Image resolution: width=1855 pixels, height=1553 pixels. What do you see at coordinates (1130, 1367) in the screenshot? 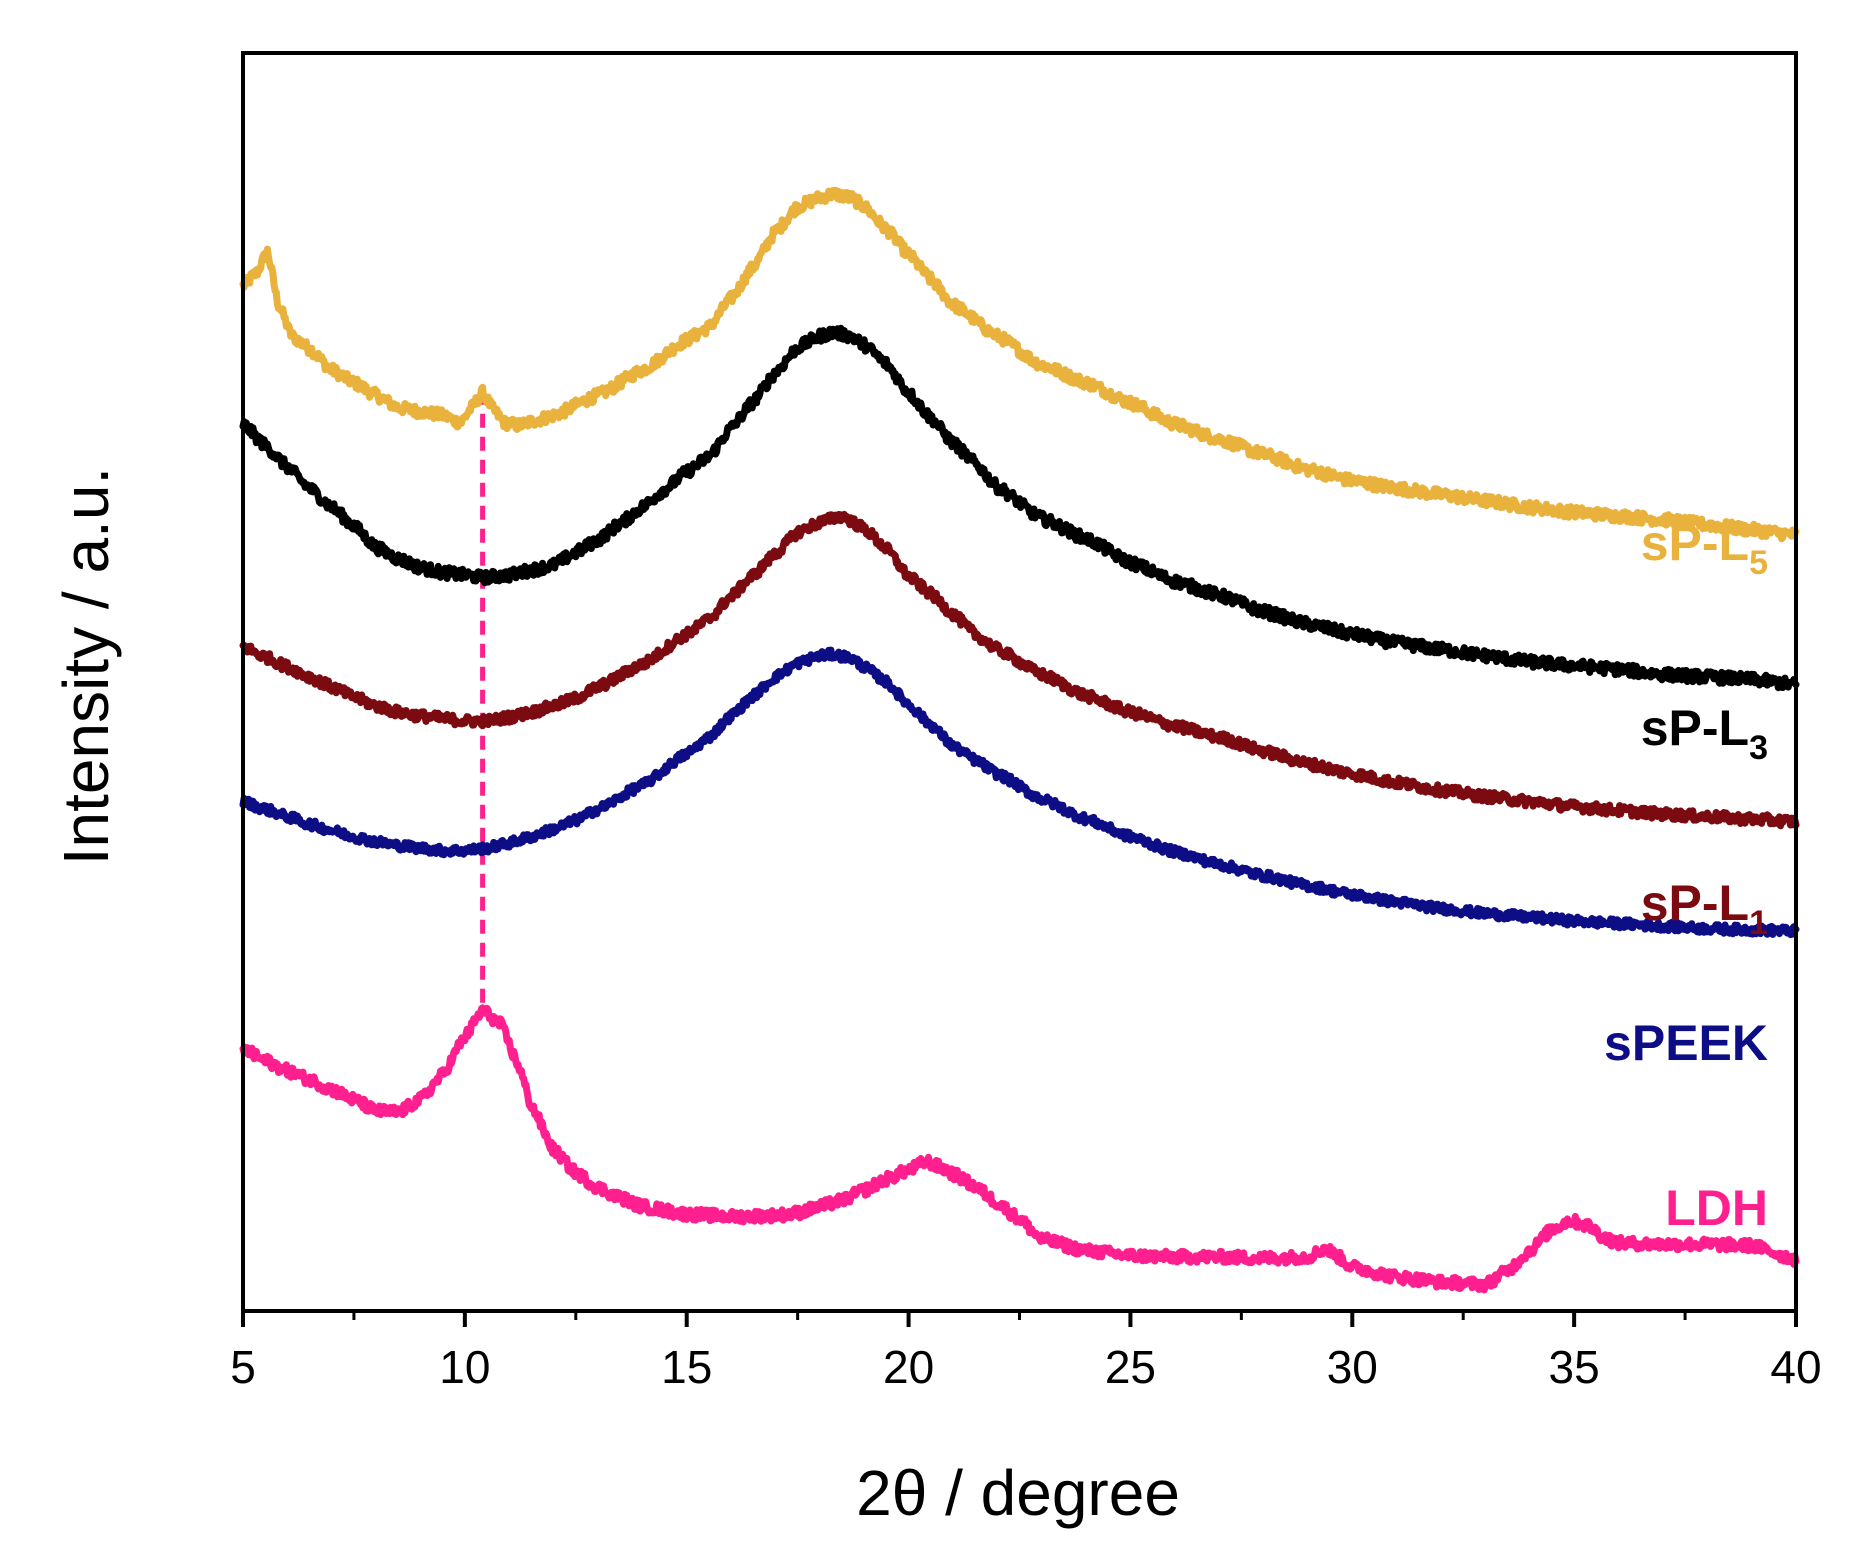
I see `x-tick-label: 25` at bounding box center [1130, 1367].